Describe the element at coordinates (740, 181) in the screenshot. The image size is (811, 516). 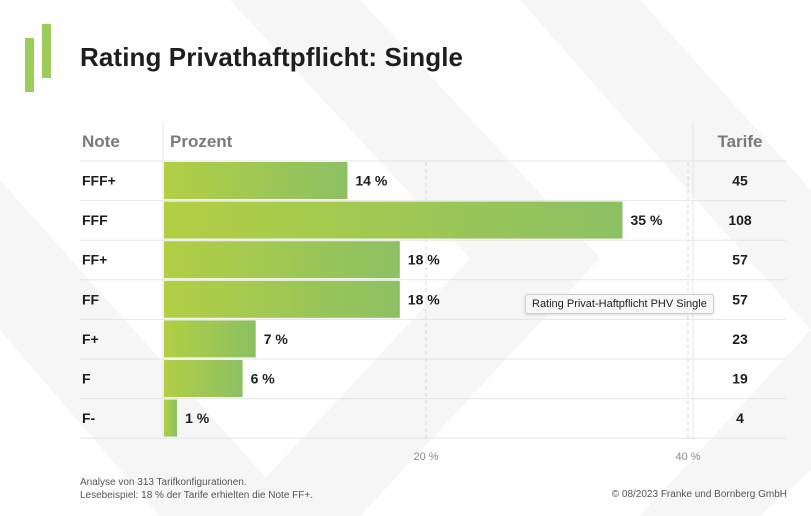
I see `tarife-count: 45` at that location.